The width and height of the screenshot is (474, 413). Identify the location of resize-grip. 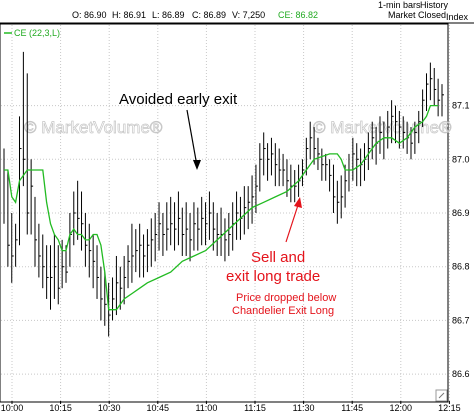
(441, 395).